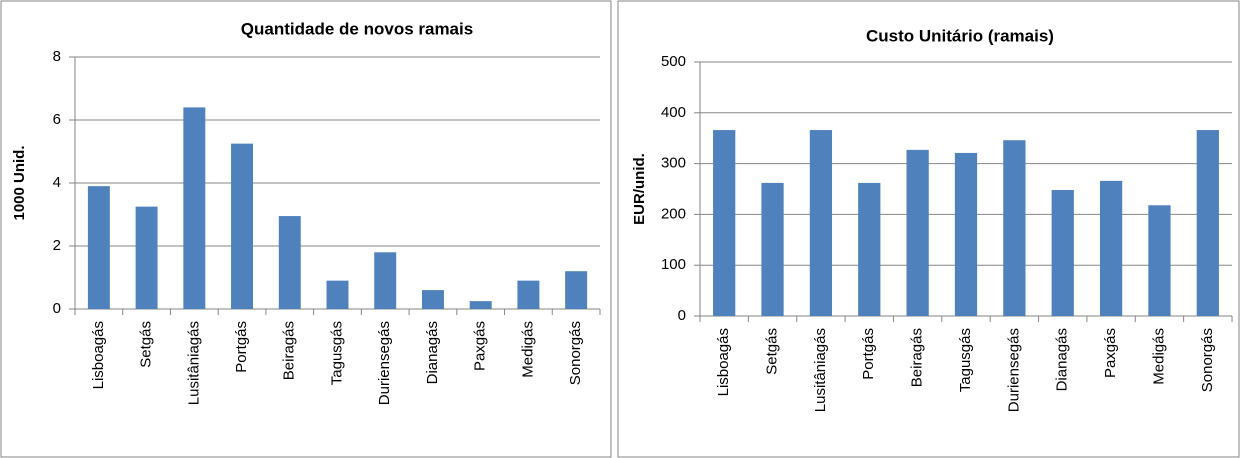 This screenshot has width=1240, height=458. I want to click on y-tick-label: 4, so click(57, 182).